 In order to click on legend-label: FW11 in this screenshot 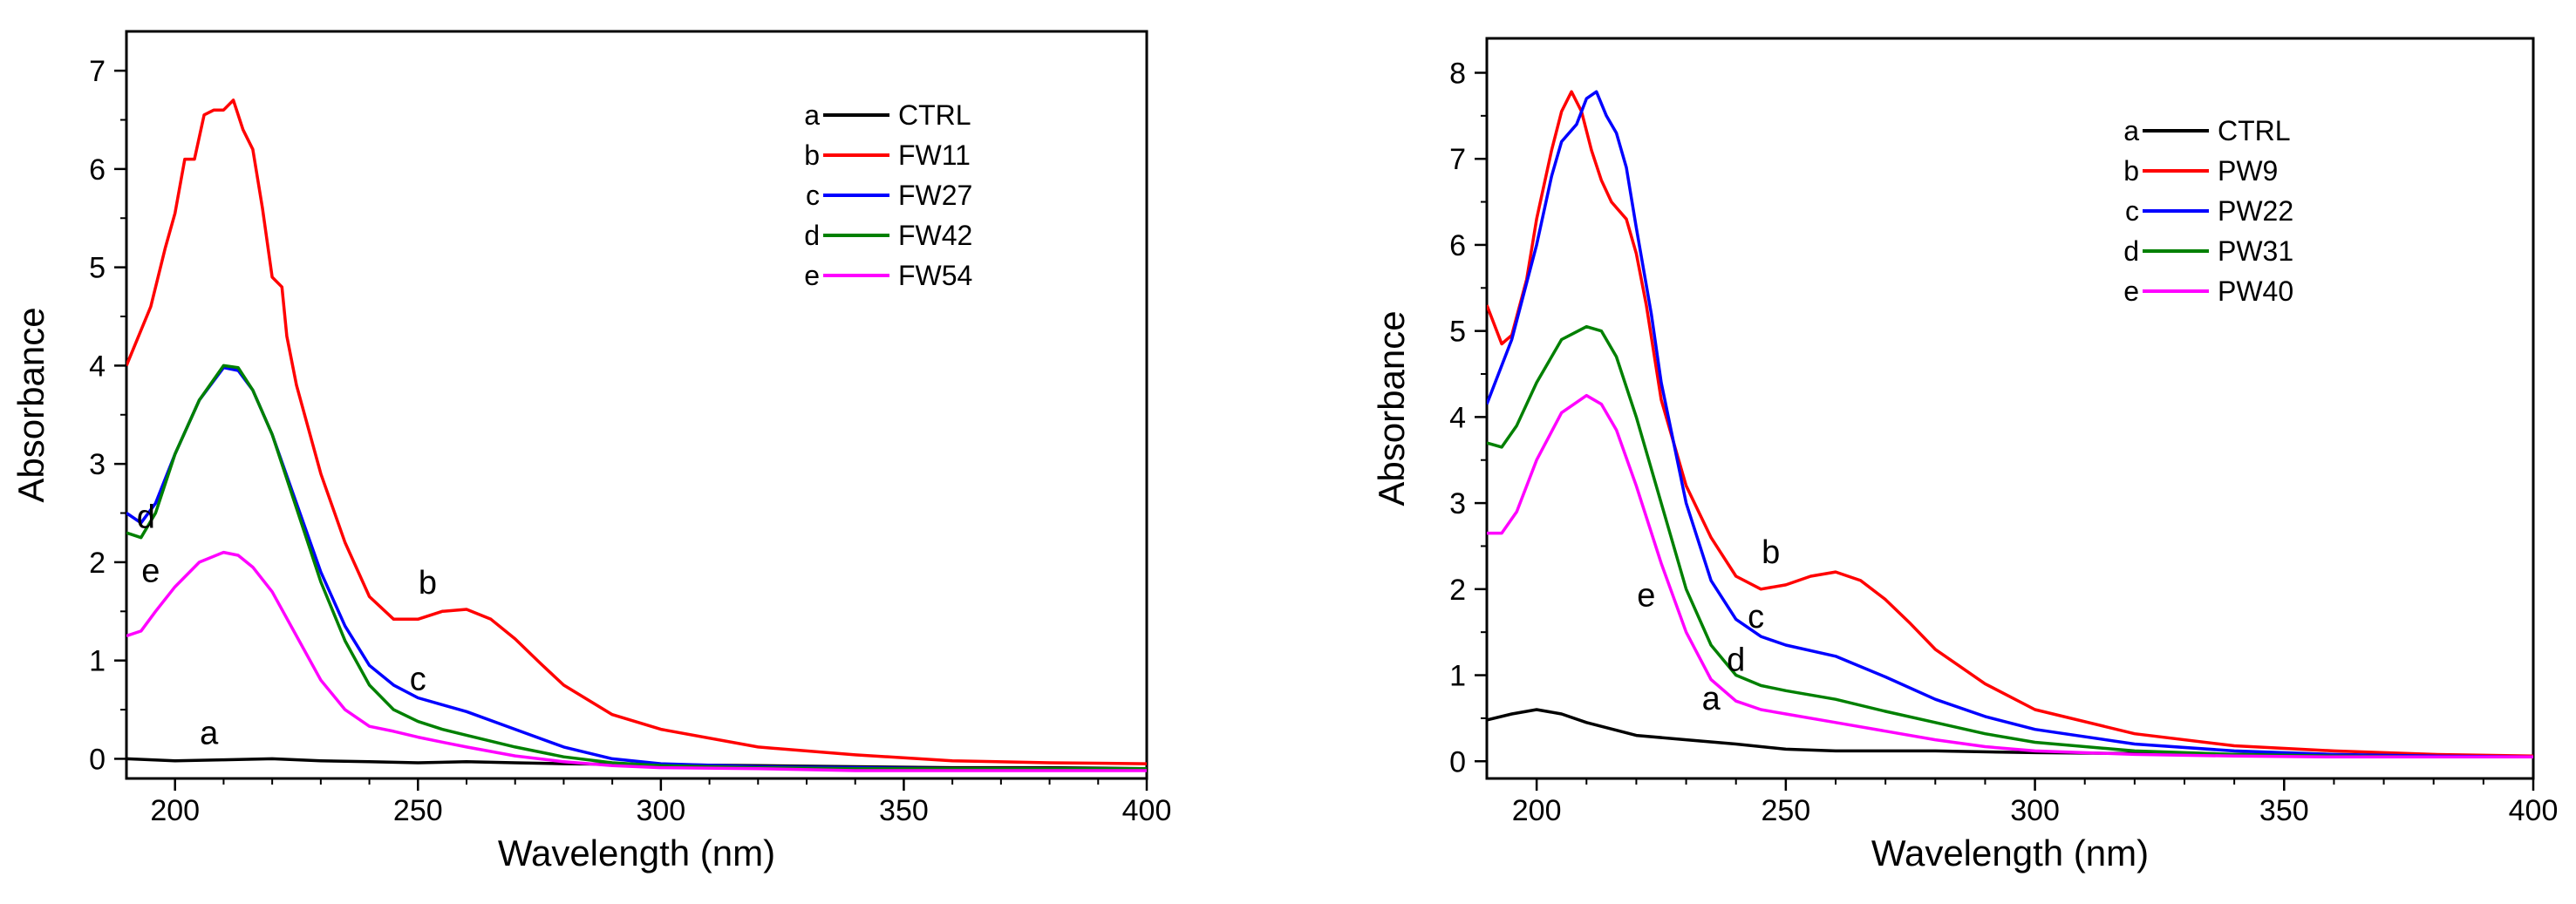, I will do `click(935, 155)`.